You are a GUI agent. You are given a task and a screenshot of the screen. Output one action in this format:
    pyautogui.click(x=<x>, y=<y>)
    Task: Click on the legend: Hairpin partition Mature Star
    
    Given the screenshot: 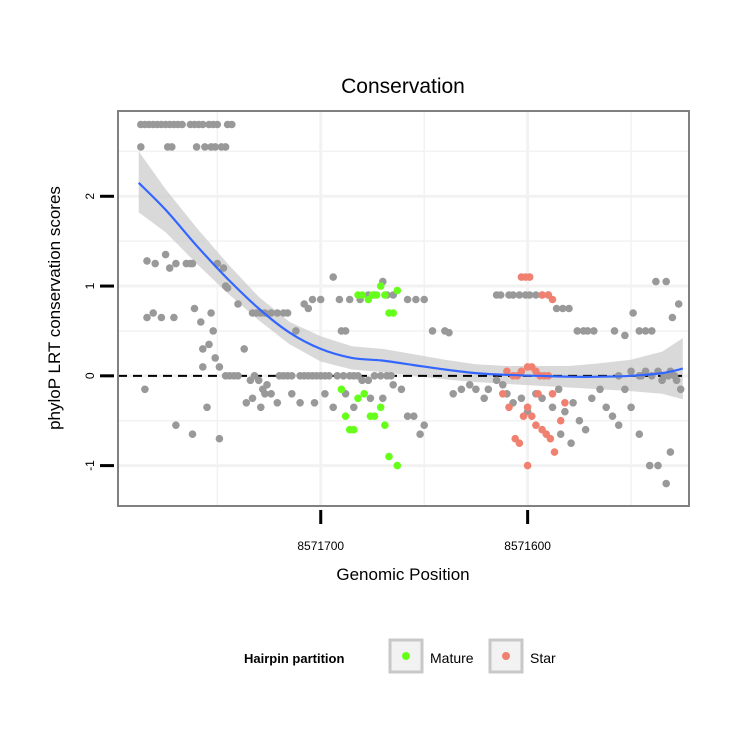 What is the action you would take?
    pyautogui.click(x=400, y=656)
    